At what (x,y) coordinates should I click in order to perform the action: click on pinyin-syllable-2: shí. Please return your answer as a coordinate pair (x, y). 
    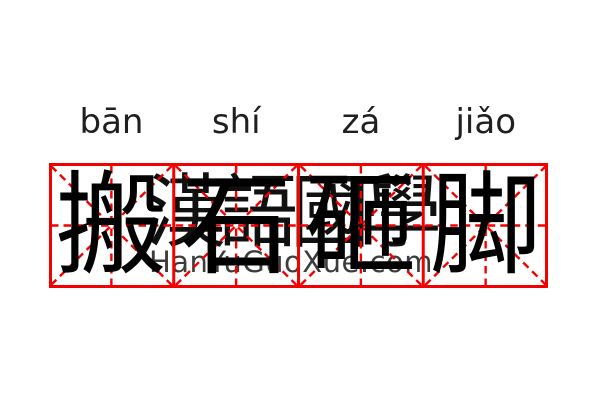
    Looking at the image, I should click on (236, 122).